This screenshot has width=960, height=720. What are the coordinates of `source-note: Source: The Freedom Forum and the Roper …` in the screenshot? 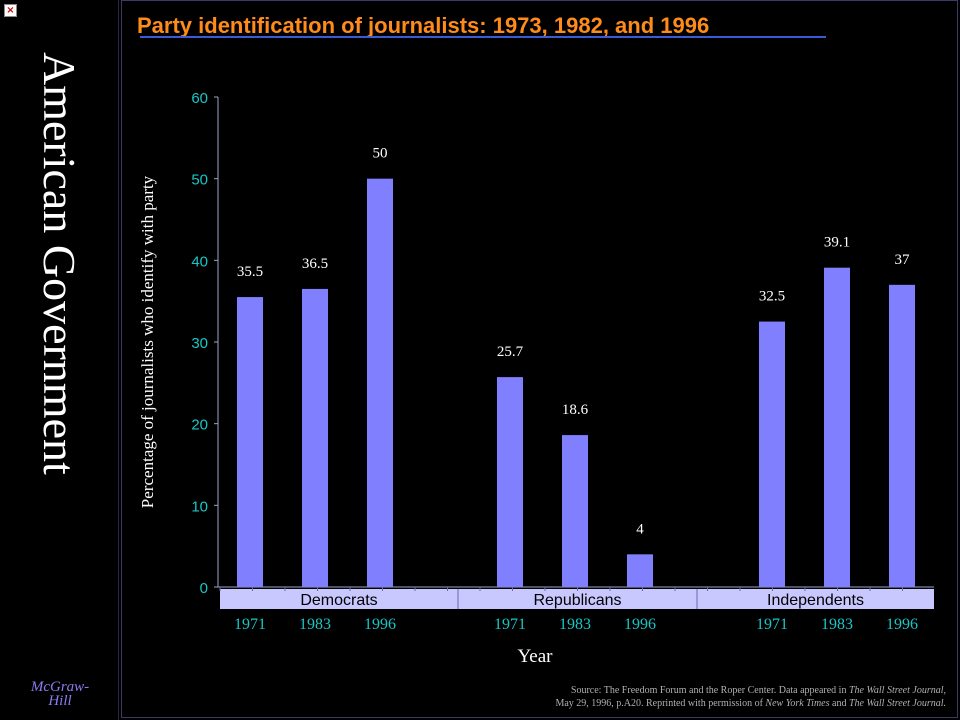 It's located at (663, 697).